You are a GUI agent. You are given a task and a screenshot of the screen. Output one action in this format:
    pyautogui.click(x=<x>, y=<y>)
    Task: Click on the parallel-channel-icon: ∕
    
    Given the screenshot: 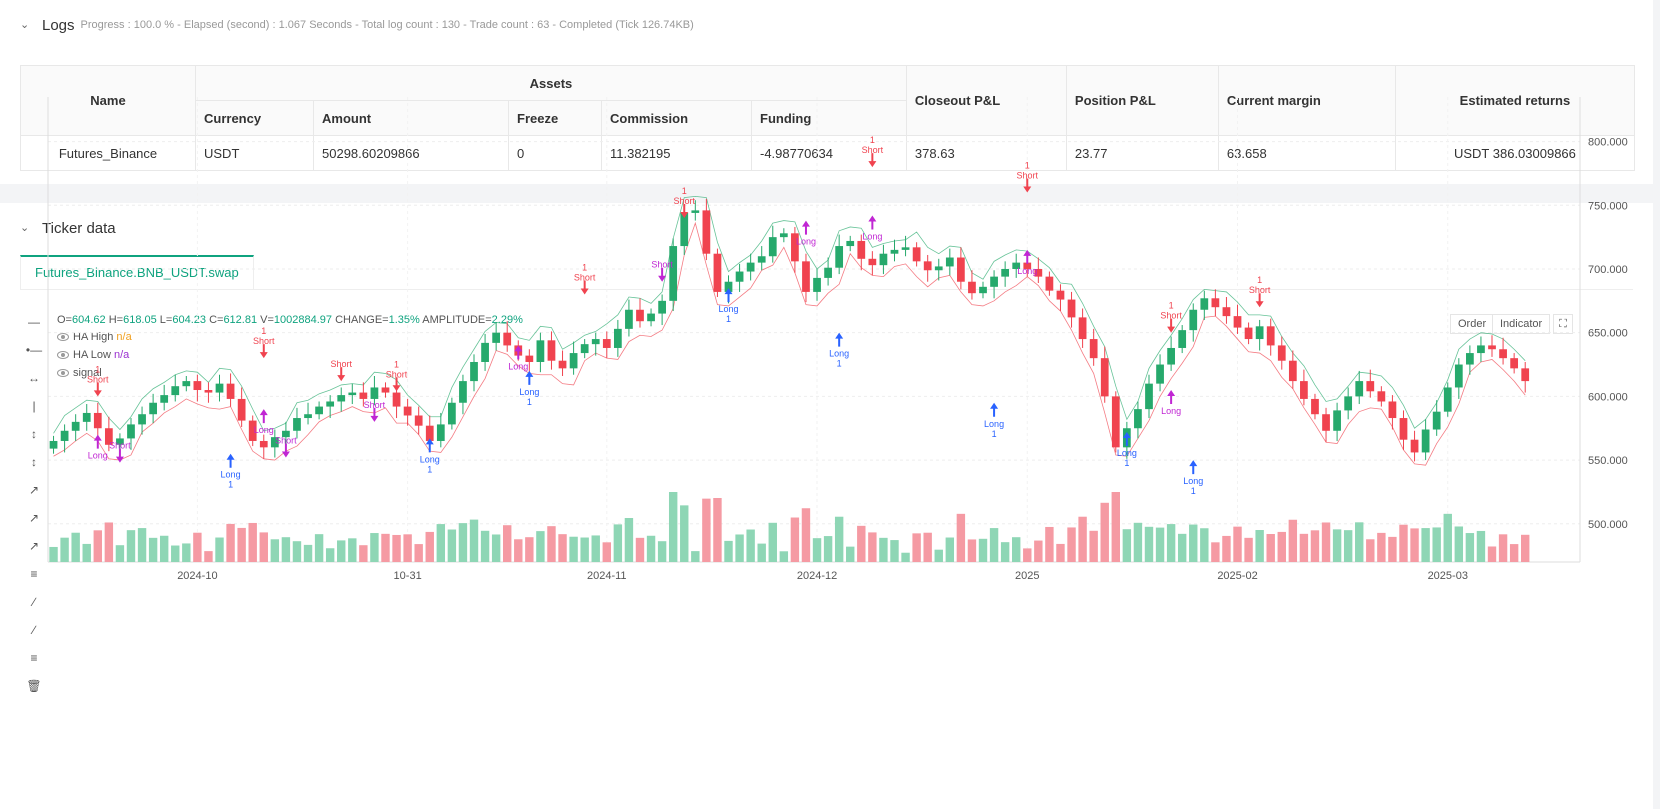 What is the action you would take?
    pyautogui.click(x=33, y=602)
    